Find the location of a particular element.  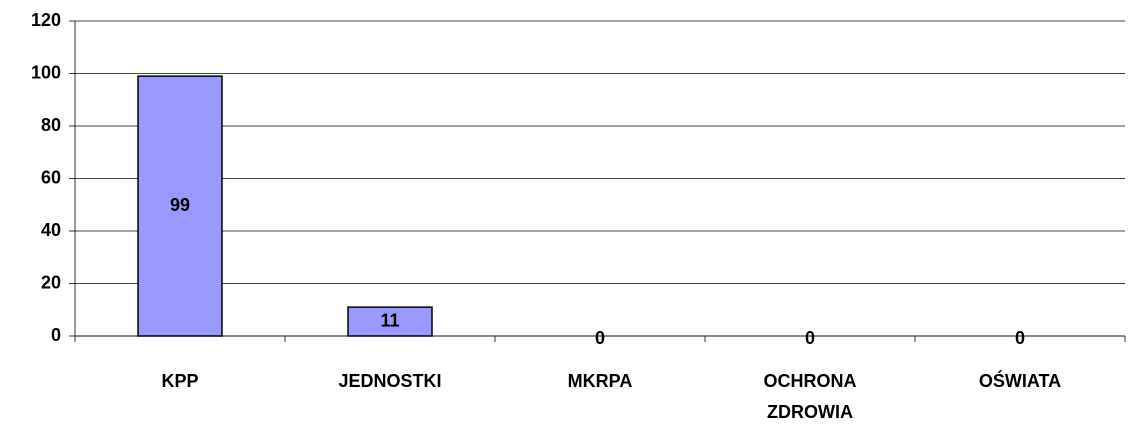

y-tick-label: 80 is located at coordinates (51, 125).